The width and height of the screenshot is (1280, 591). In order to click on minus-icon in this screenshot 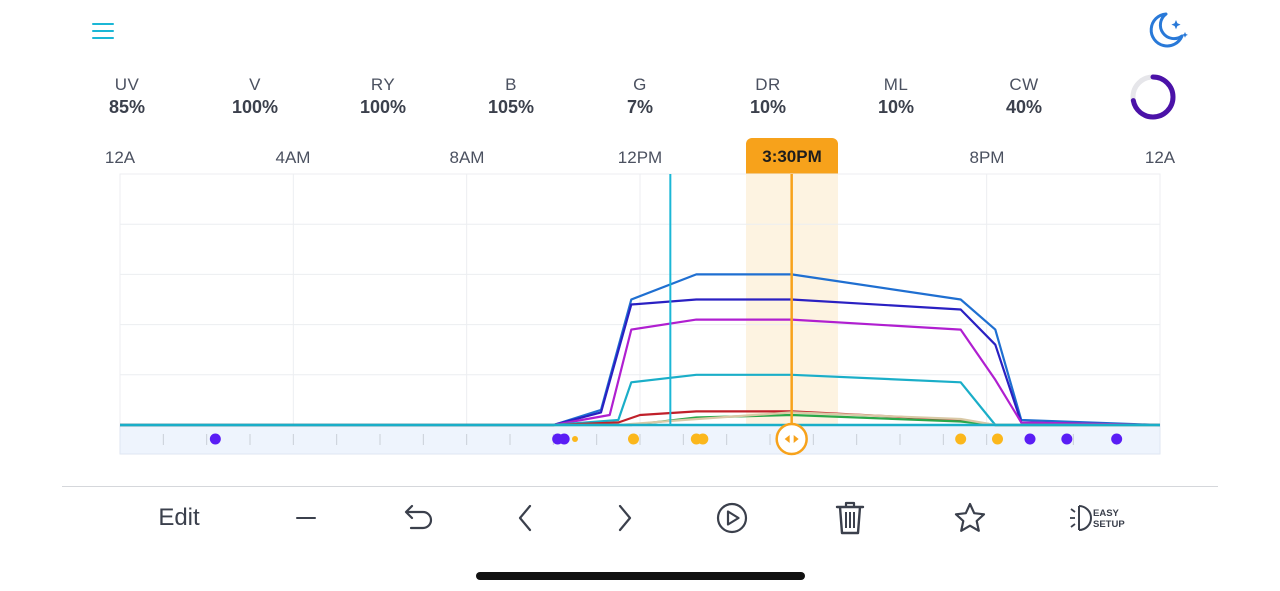, I will do `click(306, 518)`.